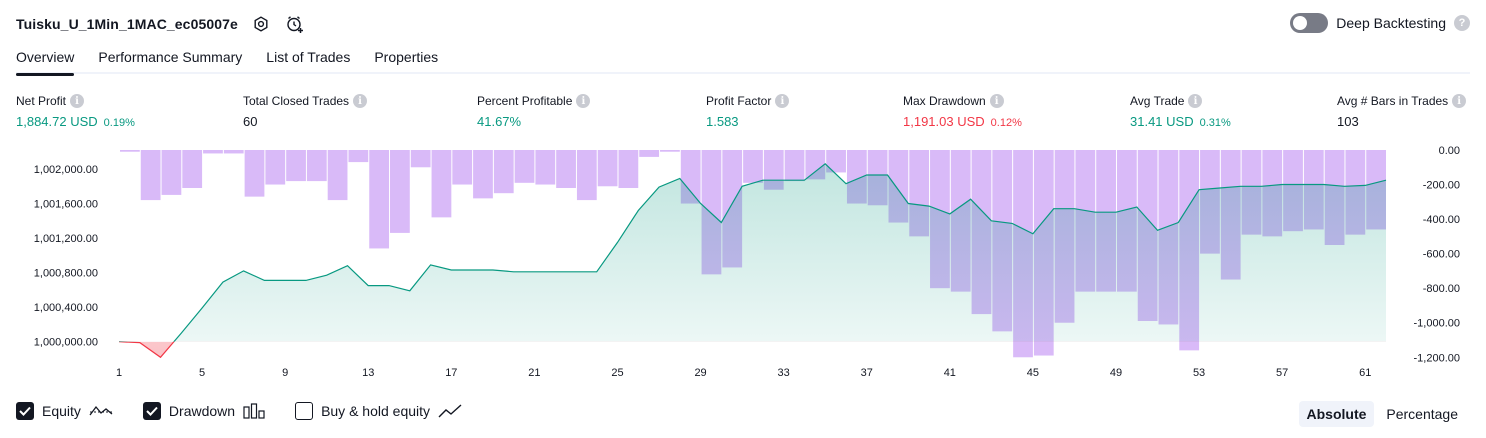 The image size is (1486, 438). Describe the element at coordinates (451, 373) in the screenshot. I see `x-axis-tick-label: 17` at that location.